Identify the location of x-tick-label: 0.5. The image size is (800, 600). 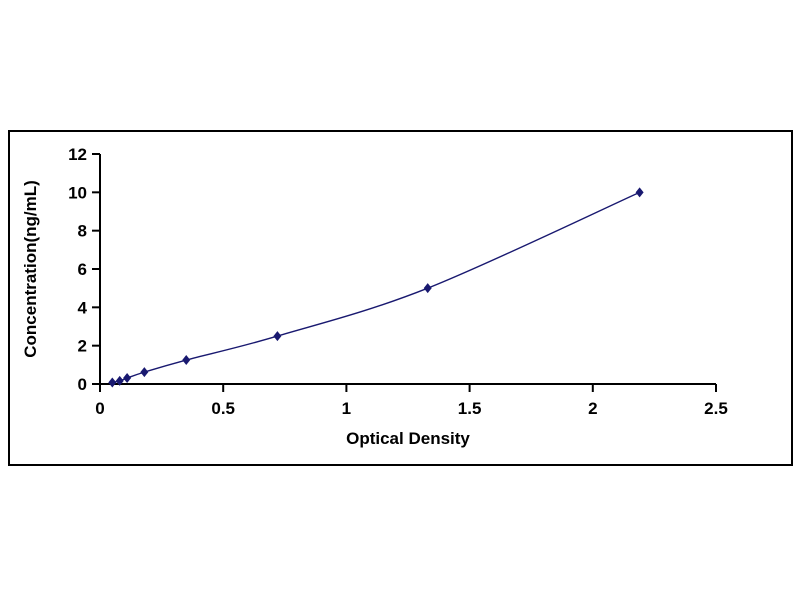
(223, 408).